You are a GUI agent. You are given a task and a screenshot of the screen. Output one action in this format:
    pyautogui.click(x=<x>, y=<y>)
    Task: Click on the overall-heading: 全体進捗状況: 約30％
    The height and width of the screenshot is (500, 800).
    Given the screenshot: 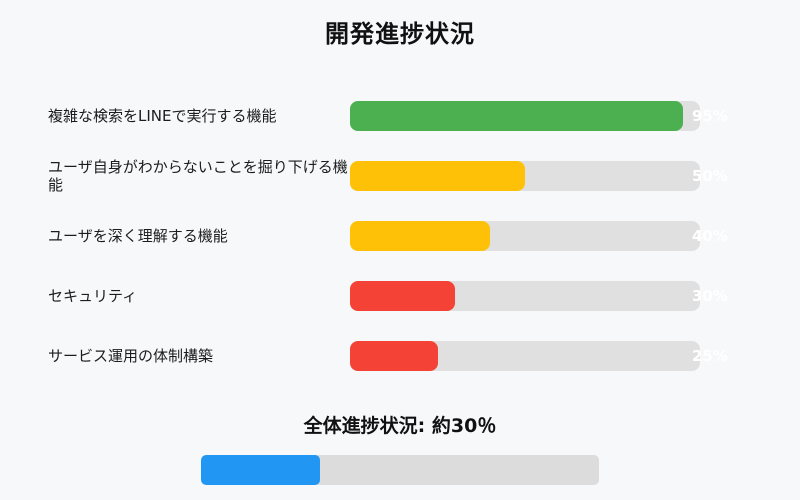 What is the action you would take?
    pyautogui.click(x=400, y=426)
    